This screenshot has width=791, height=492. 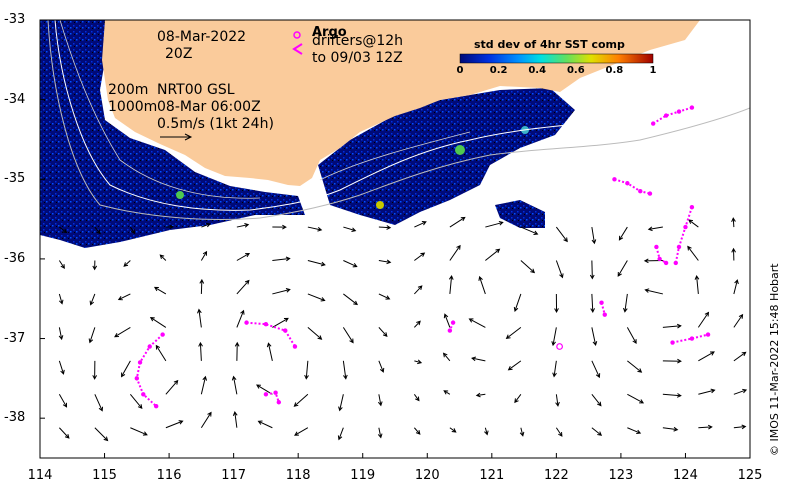 What do you see at coordinates (653, 70) in the screenshot?
I see `colorbar-tick-label: 1` at bounding box center [653, 70].